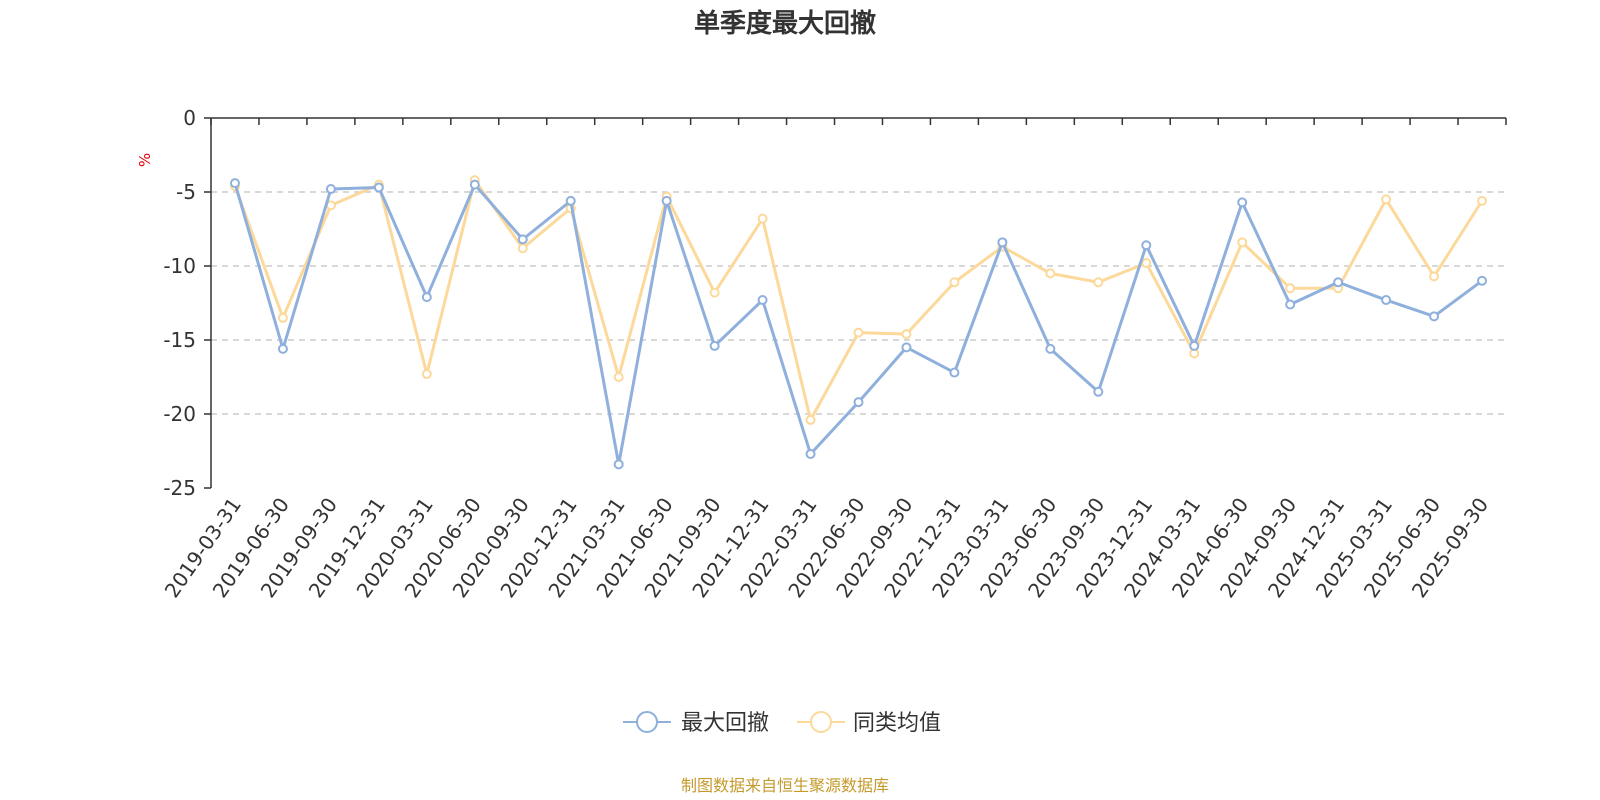 The image size is (1600, 800). Describe the element at coordinates (179, 488) in the screenshot. I see `y-tick-label: -25` at that location.